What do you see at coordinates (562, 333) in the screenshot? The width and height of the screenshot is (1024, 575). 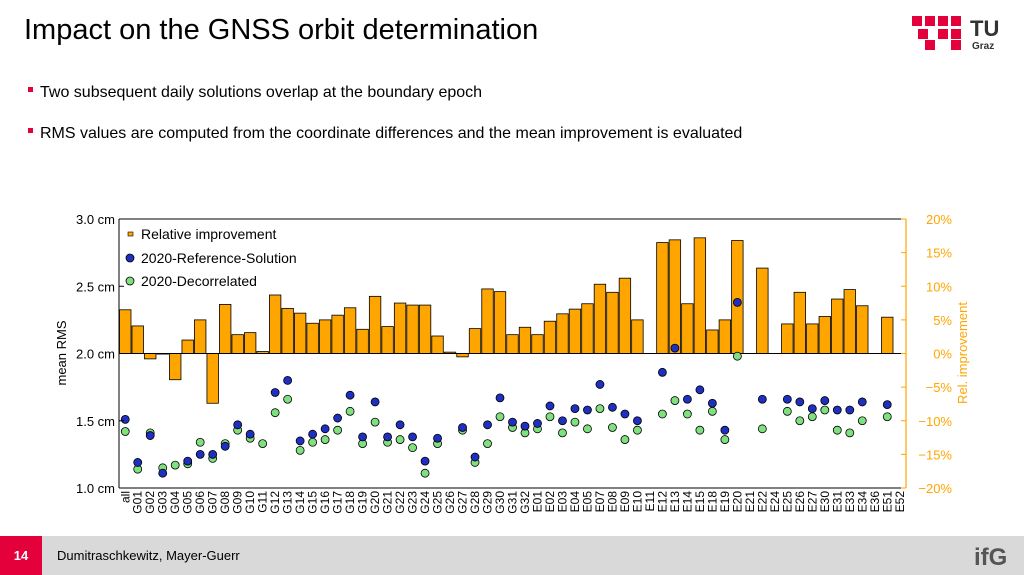 I see `bar-E03` at bounding box center [562, 333].